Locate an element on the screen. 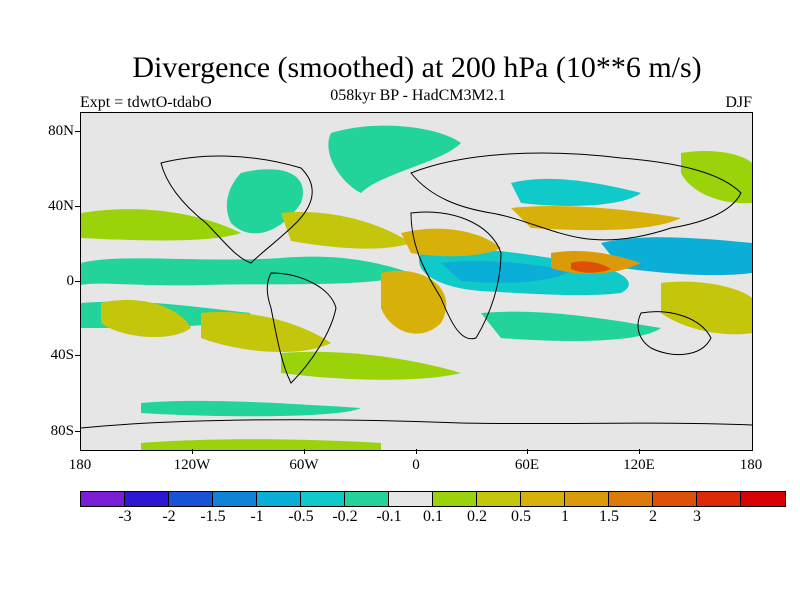 The height and width of the screenshot is (600, 800). season-label: DJF is located at coordinates (738, 102).